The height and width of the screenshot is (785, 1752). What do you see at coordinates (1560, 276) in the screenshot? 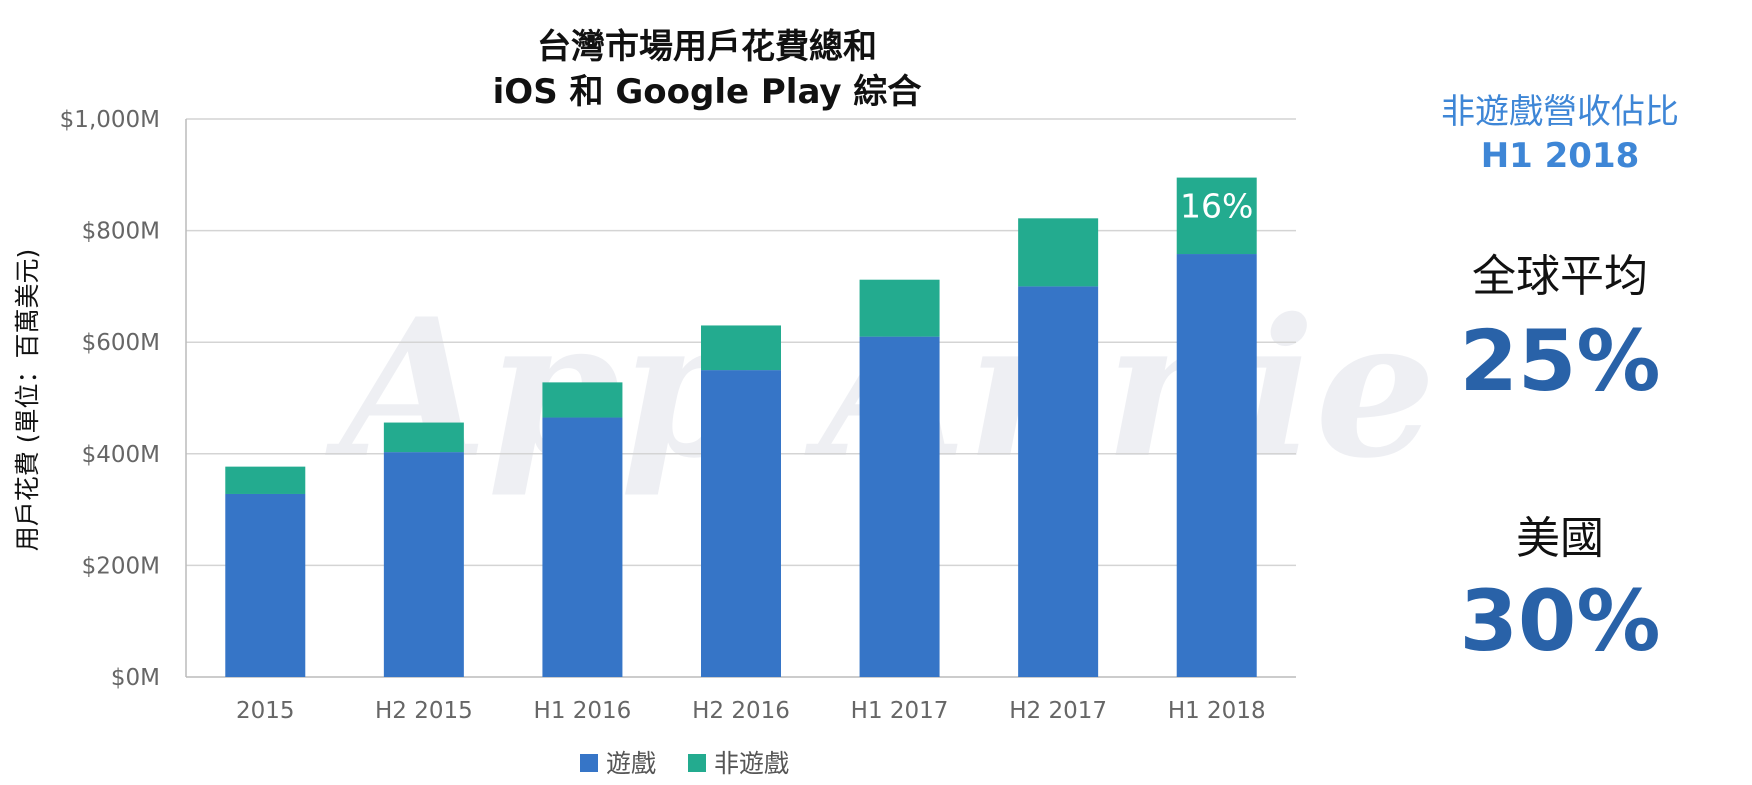
I see `global-average-label: 全球平均` at bounding box center [1560, 276].